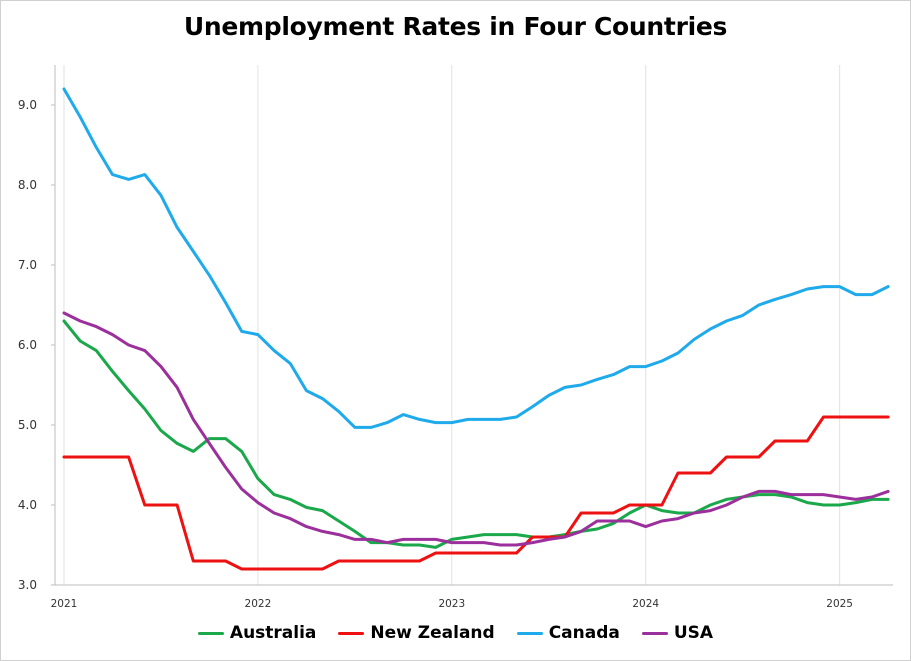 The image size is (911, 661). I want to click on legend-label: New Zealand, so click(432, 633).